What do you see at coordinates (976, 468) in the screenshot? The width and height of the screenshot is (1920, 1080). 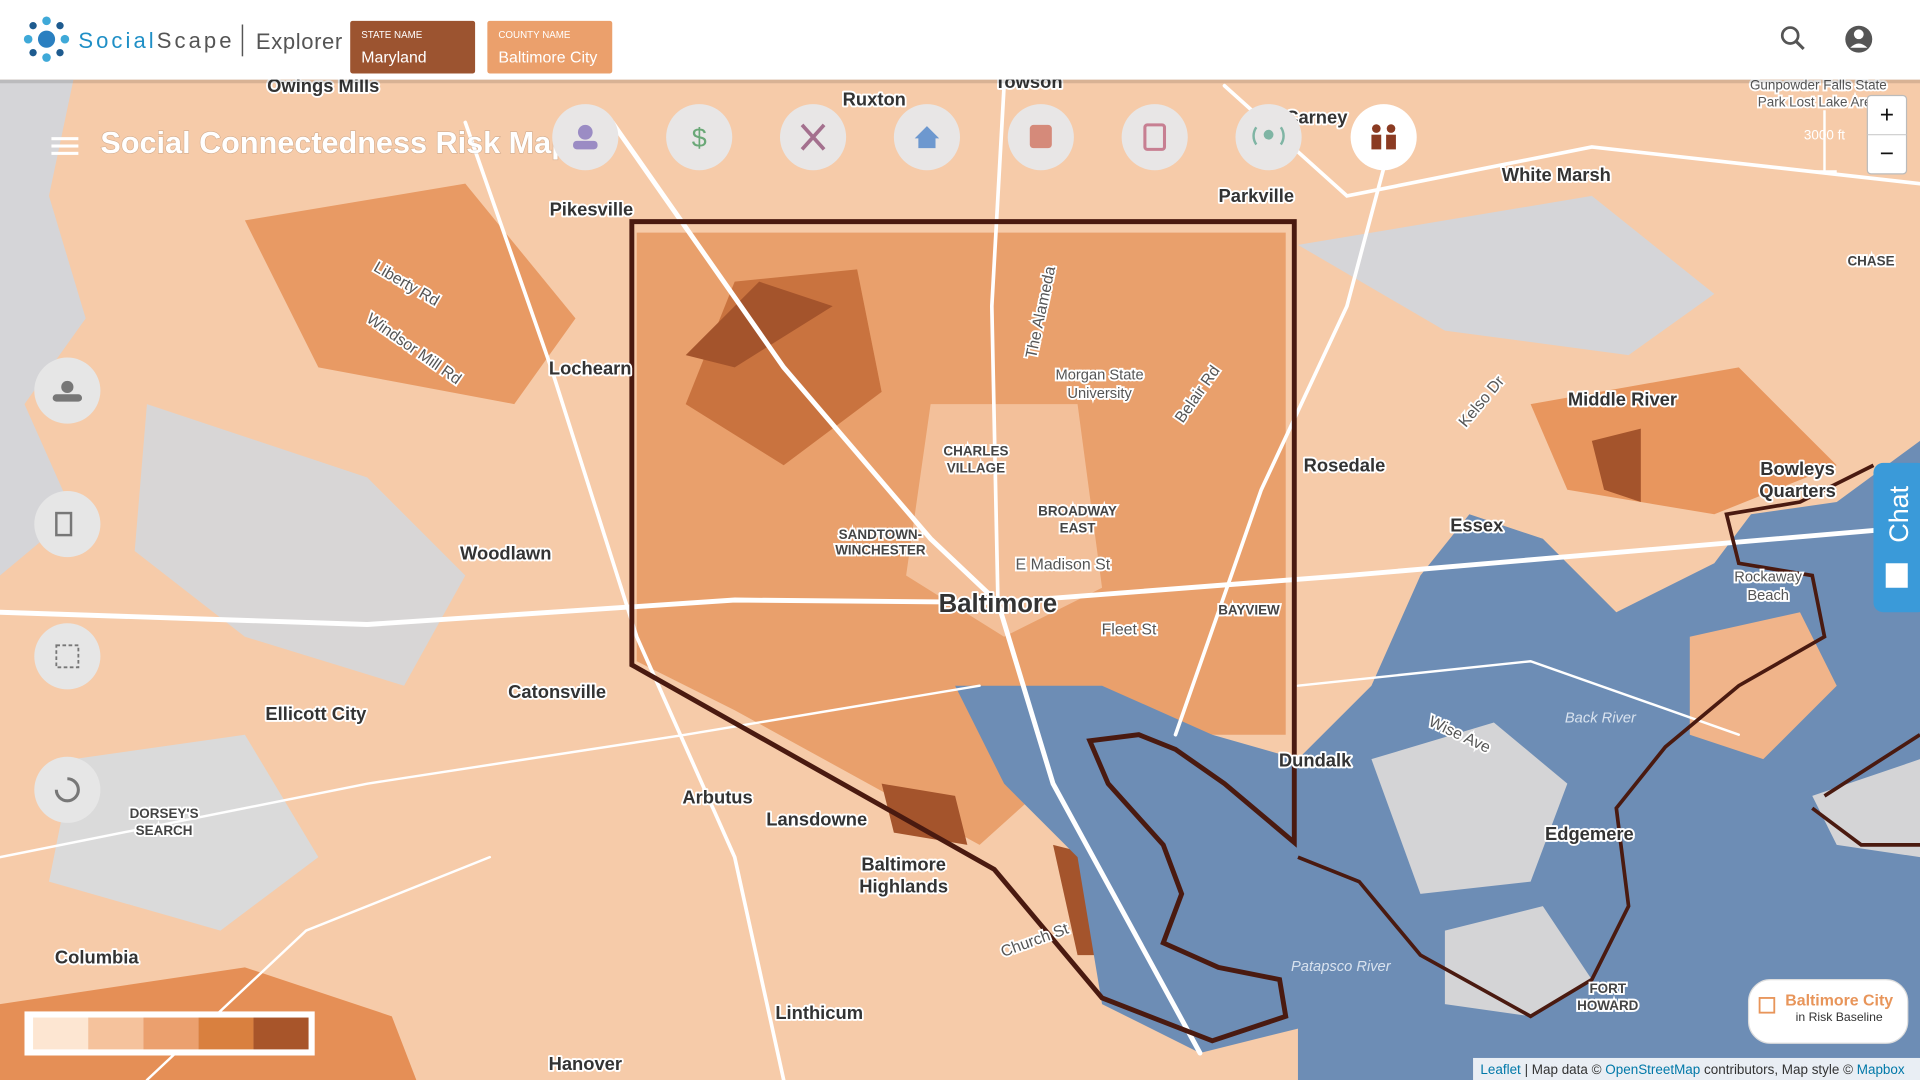 I see `neighborhood-label: VILLAGE` at bounding box center [976, 468].